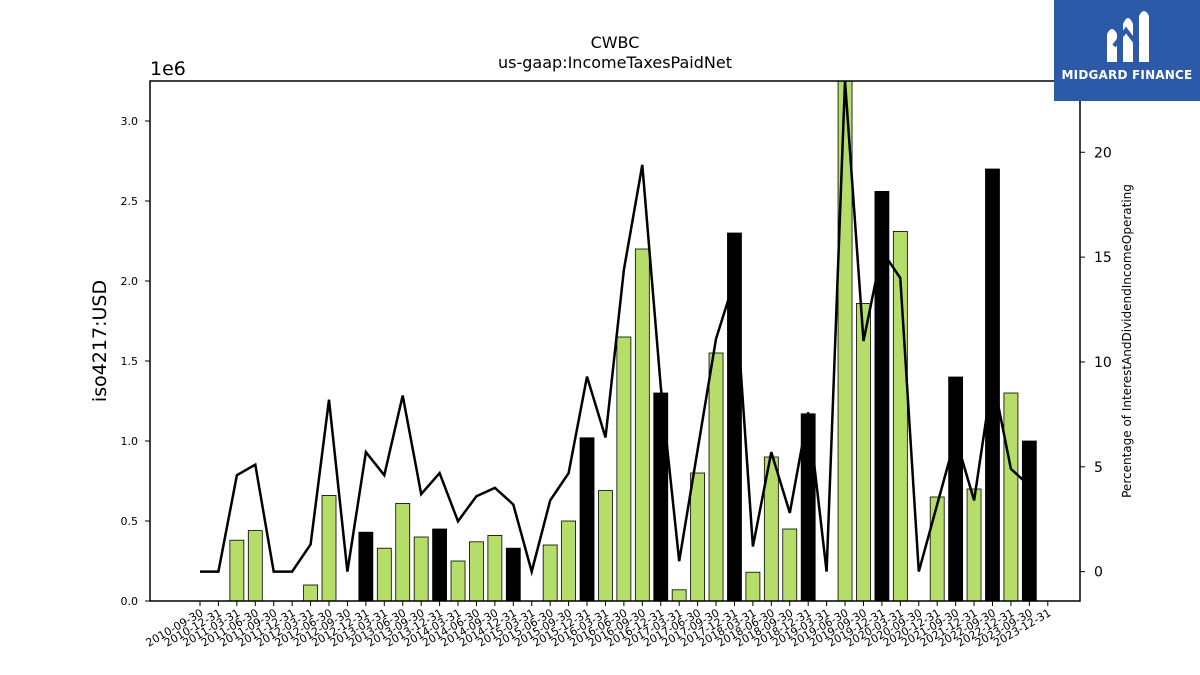  What do you see at coordinates (1103, 363) in the screenshot?
I see `y2-tick-label: 10` at bounding box center [1103, 363].